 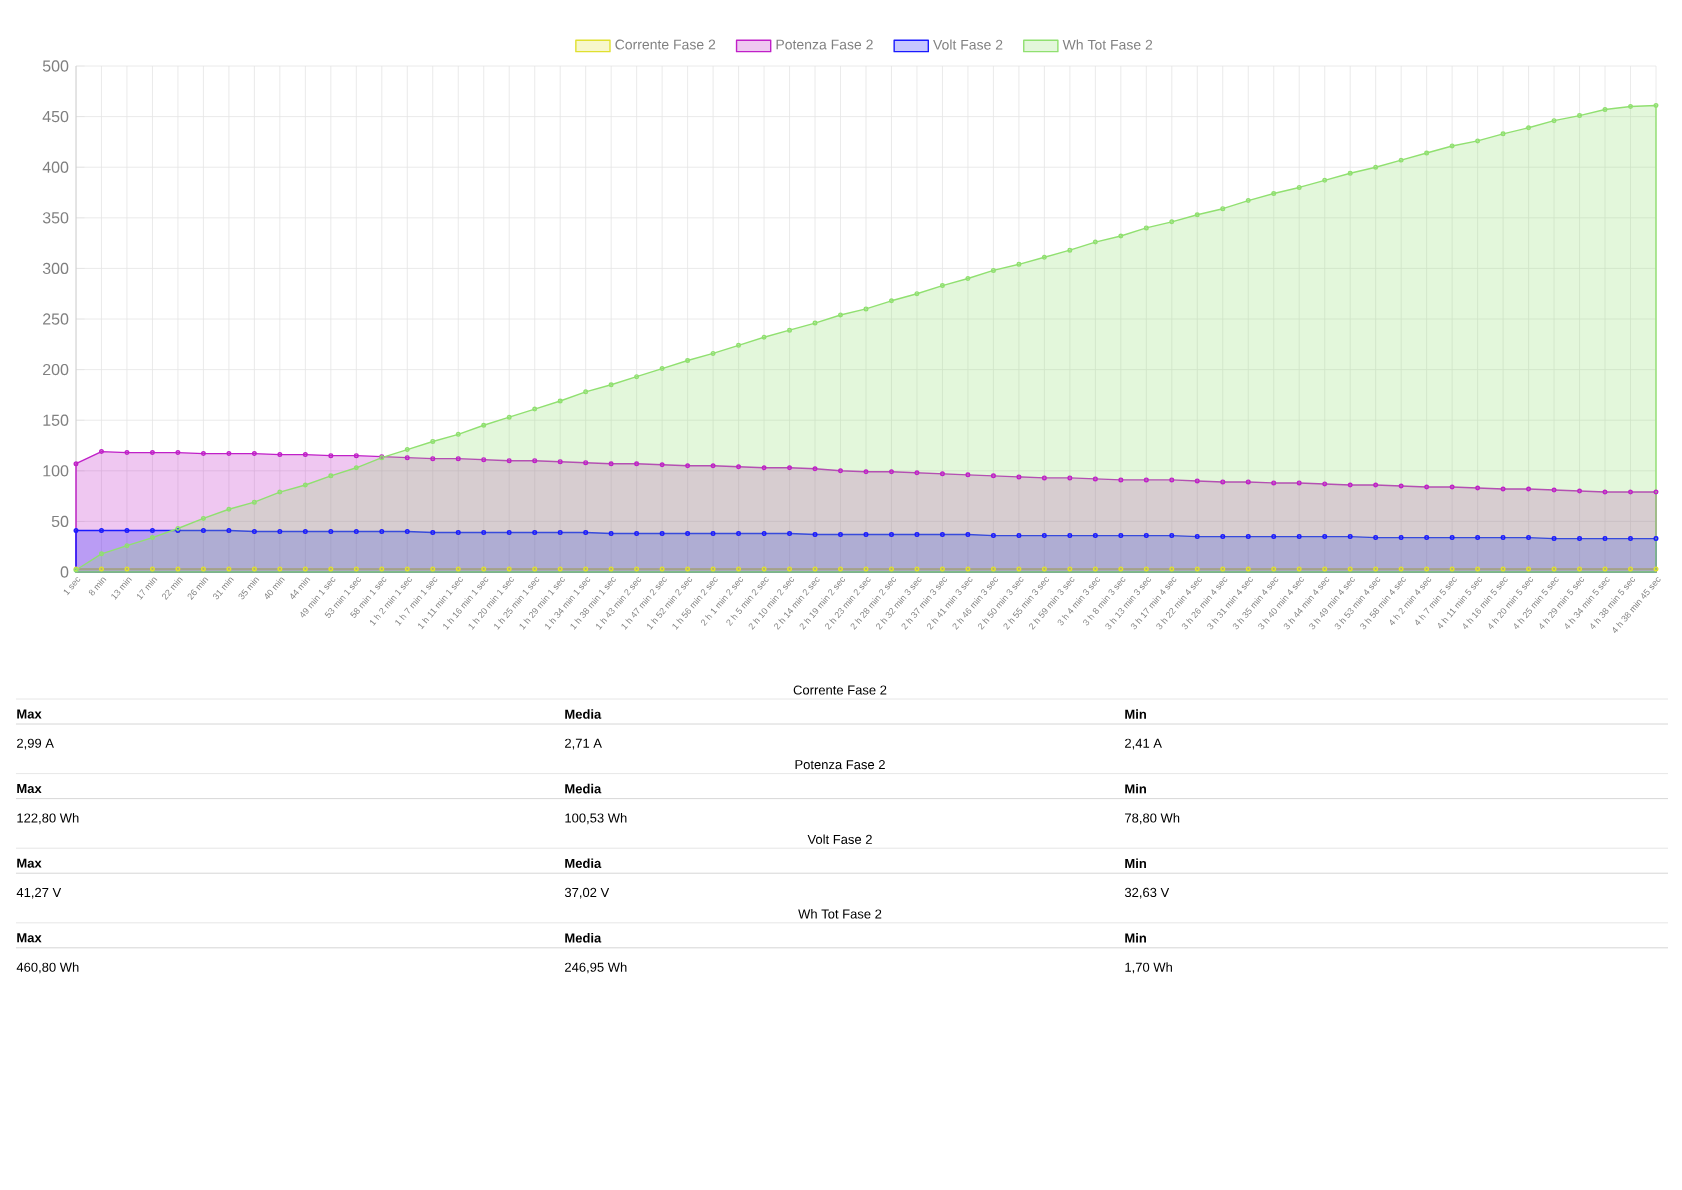 I want to click on y-tick-label: 50, so click(x=60, y=521).